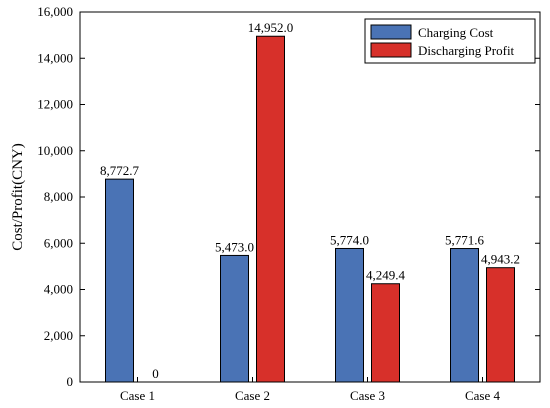 The height and width of the screenshot is (408, 550). What do you see at coordinates (18, 197) in the screenshot?
I see `y-axis-title: Cost/Profit(CNY)` at bounding box center [18, 197].